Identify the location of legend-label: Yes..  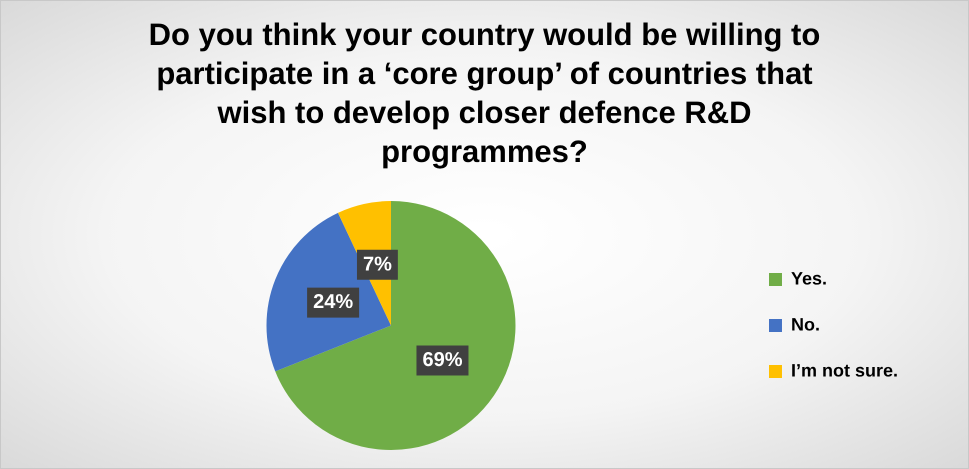
(809, 278).